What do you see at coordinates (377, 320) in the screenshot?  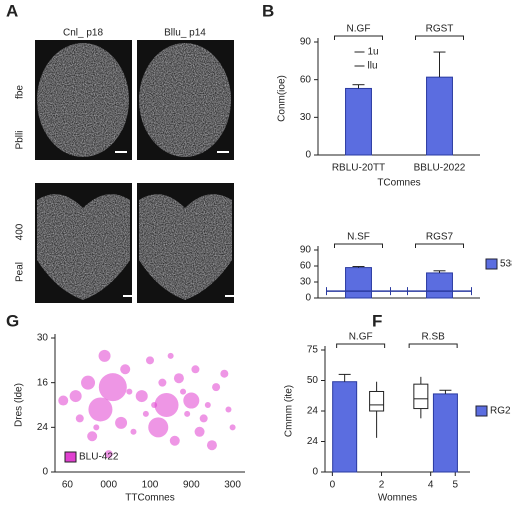 I see `panel-label: F` at bounding box center [377, 320].